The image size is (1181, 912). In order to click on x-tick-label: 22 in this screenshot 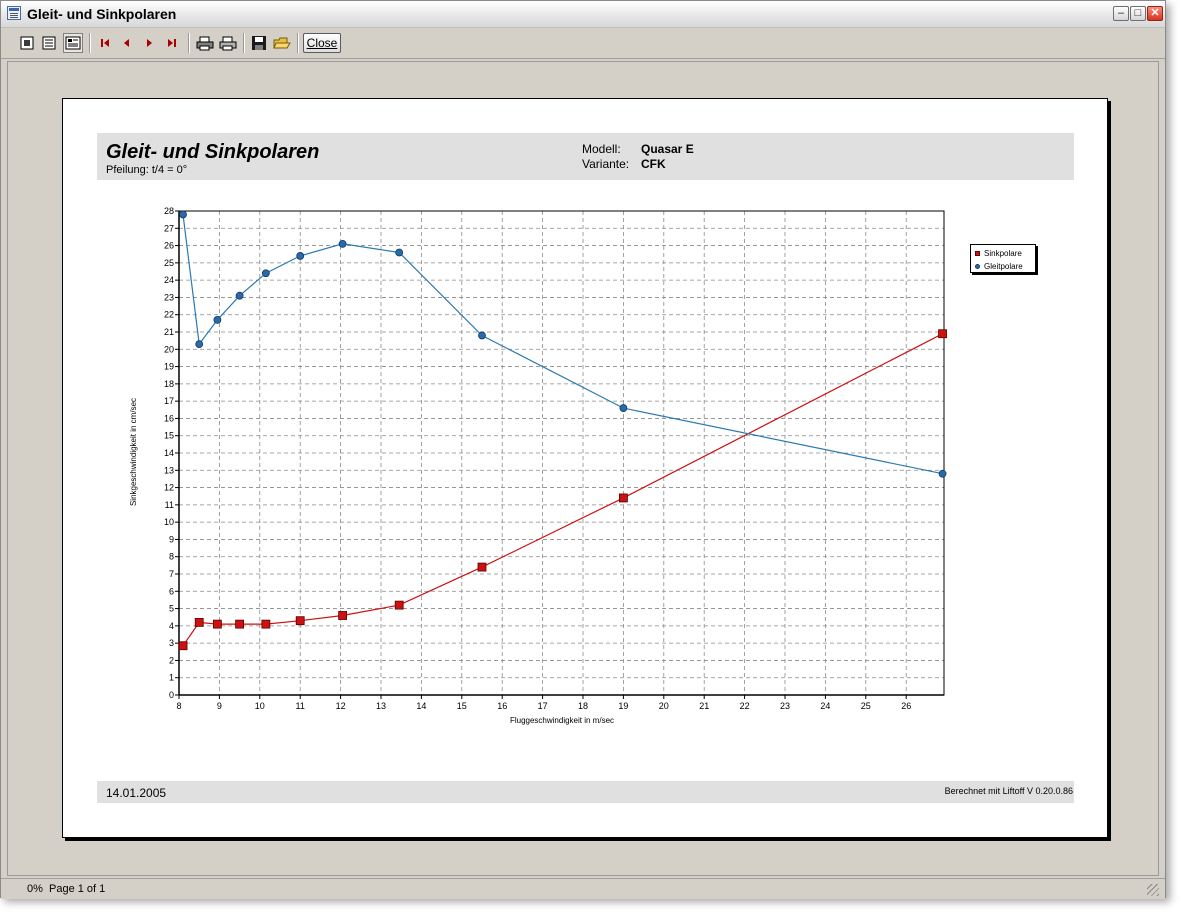, I will do `click(745, 706)`.